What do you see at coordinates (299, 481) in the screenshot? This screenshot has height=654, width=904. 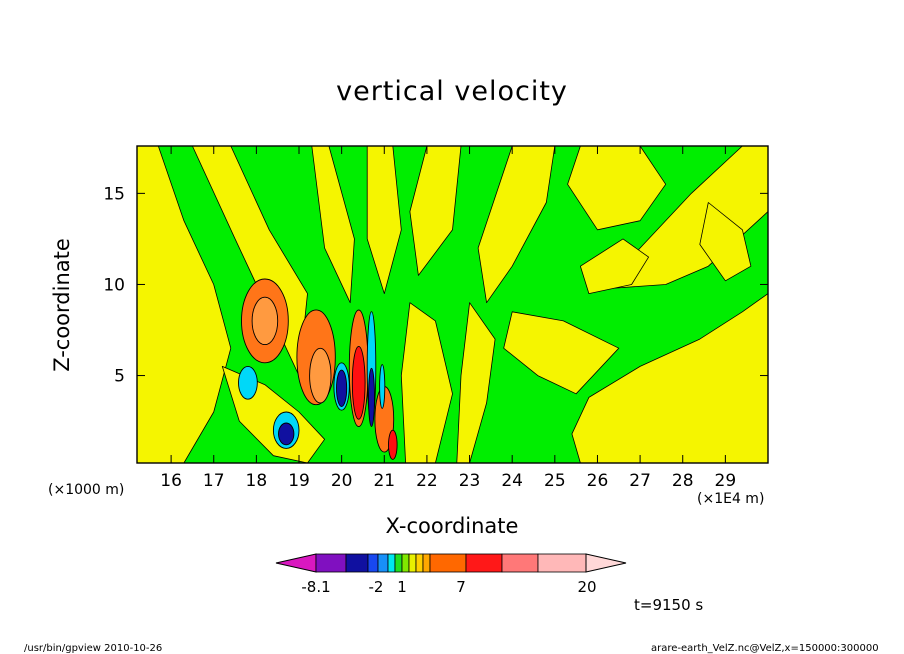 I see `x-tick-label: 19` at bounding box center [299, 481].